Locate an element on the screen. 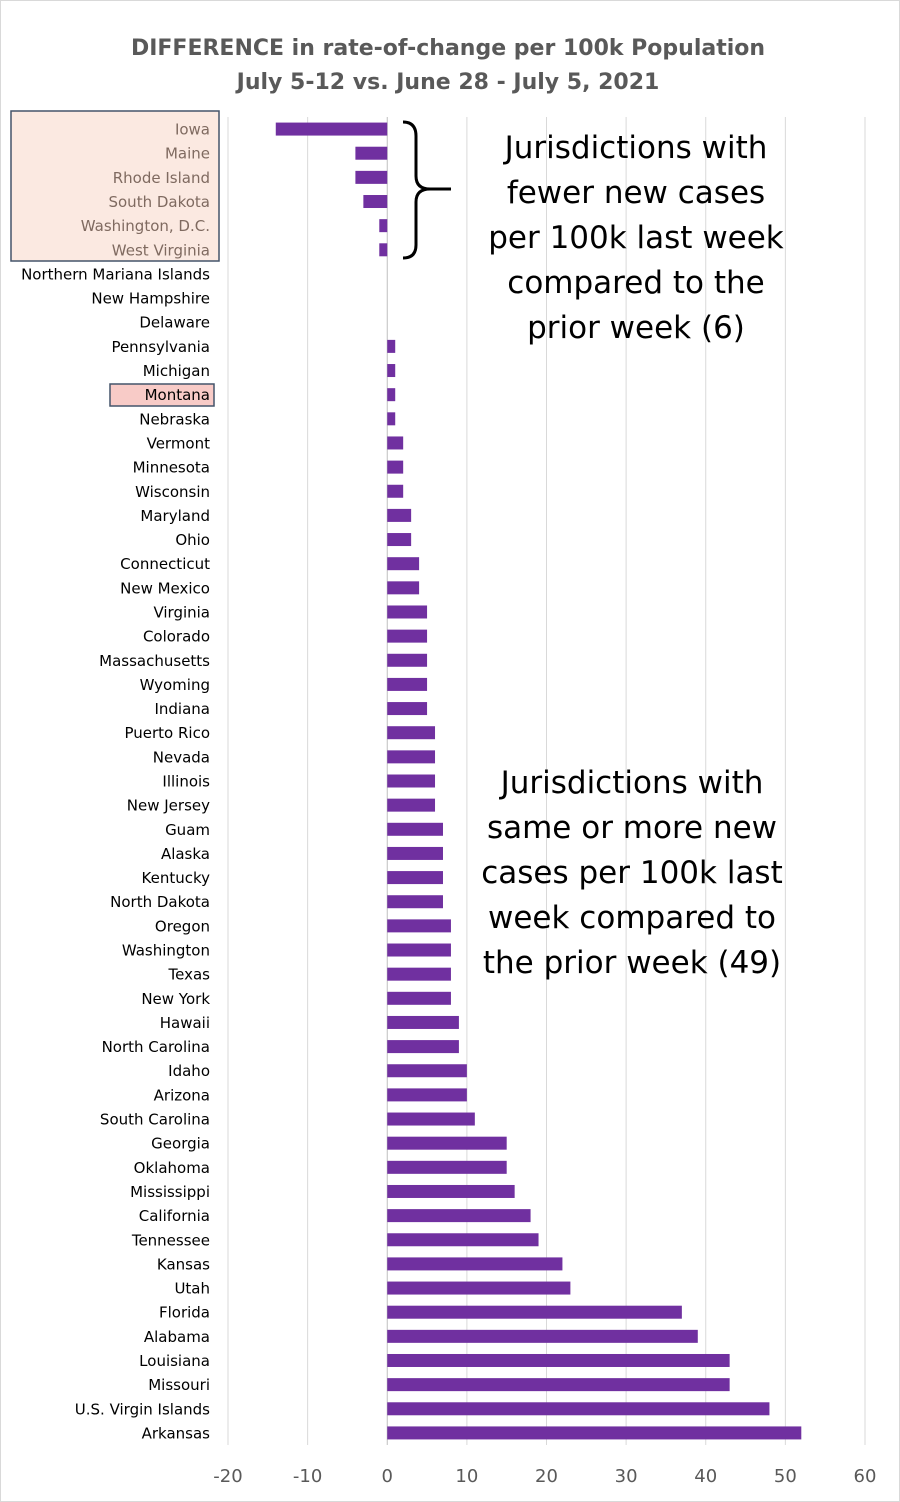  bar-maryland is located at coordinates (399, 515).